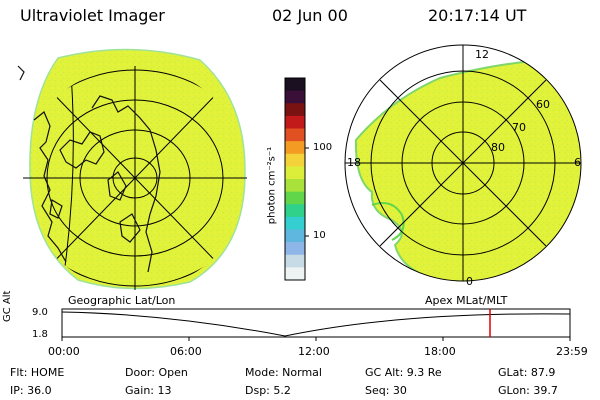  I want to click on time-readout: 20:17:14 UT, so click(477, 15).